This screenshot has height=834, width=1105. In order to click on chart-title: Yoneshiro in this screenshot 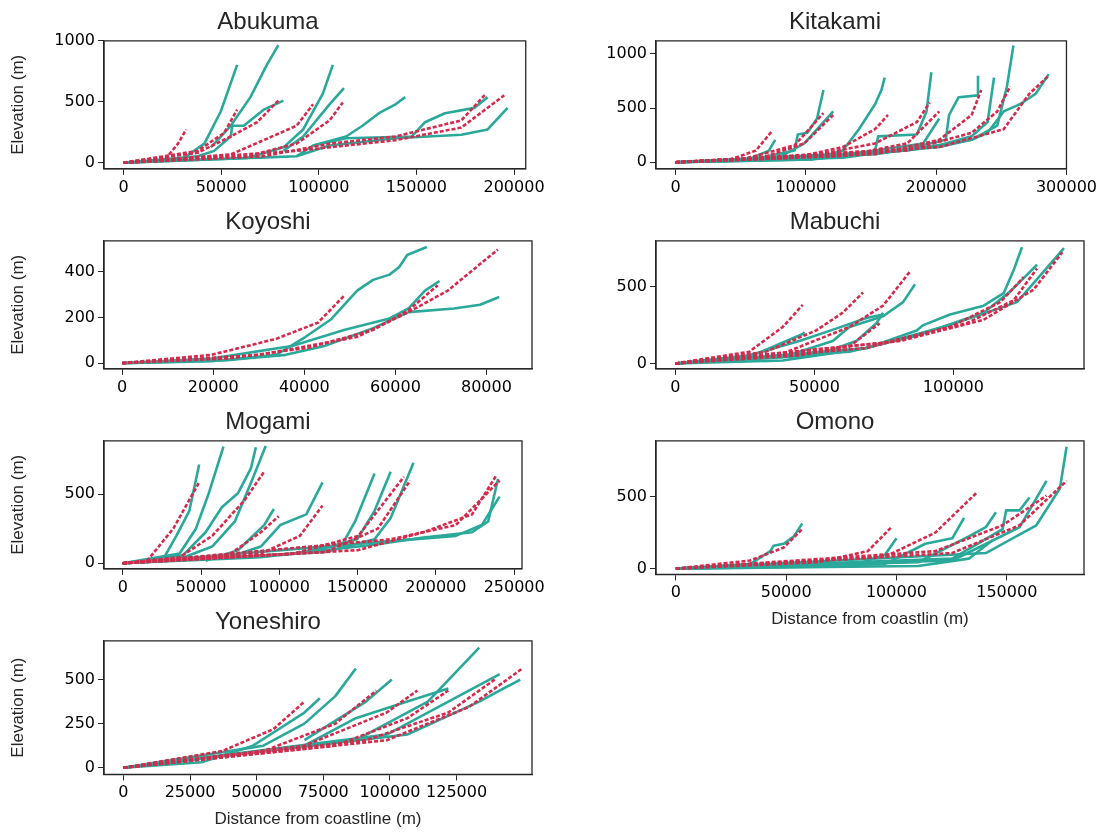, I will do `click(268, 621)`.